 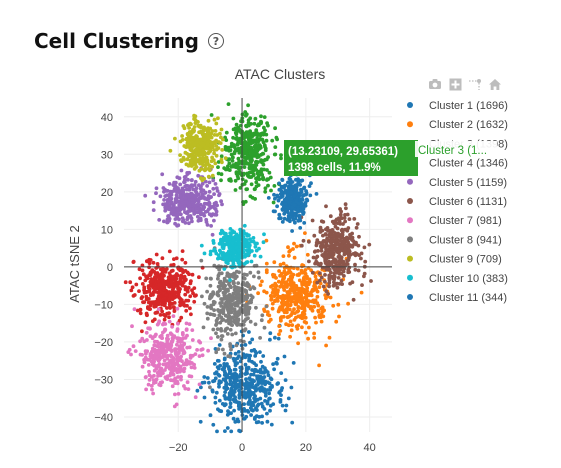 I want to click on legend-item: Cluster 4 (1346), so click(x=457, y=164).